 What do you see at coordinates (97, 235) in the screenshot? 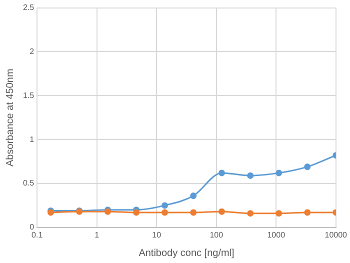
I see `x-tick-label: 1` at bounding box center [97, 235].